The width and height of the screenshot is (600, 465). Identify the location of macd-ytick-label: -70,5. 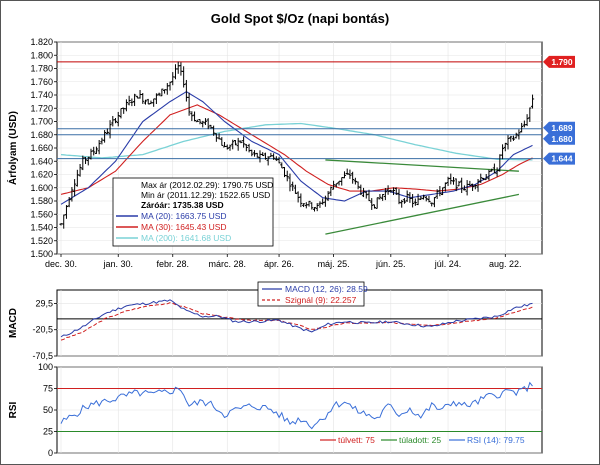
(42, 356).